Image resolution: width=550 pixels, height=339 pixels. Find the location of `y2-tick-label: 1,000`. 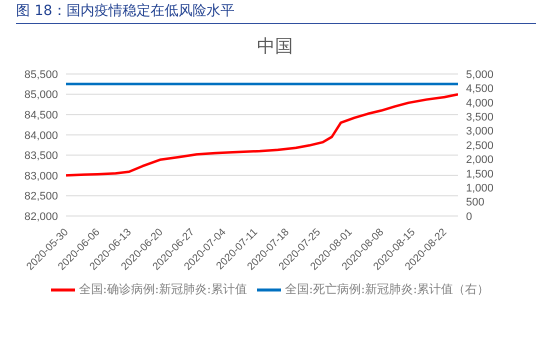

y2-tick-label: 1,000 is located at coordinates (480, 188).